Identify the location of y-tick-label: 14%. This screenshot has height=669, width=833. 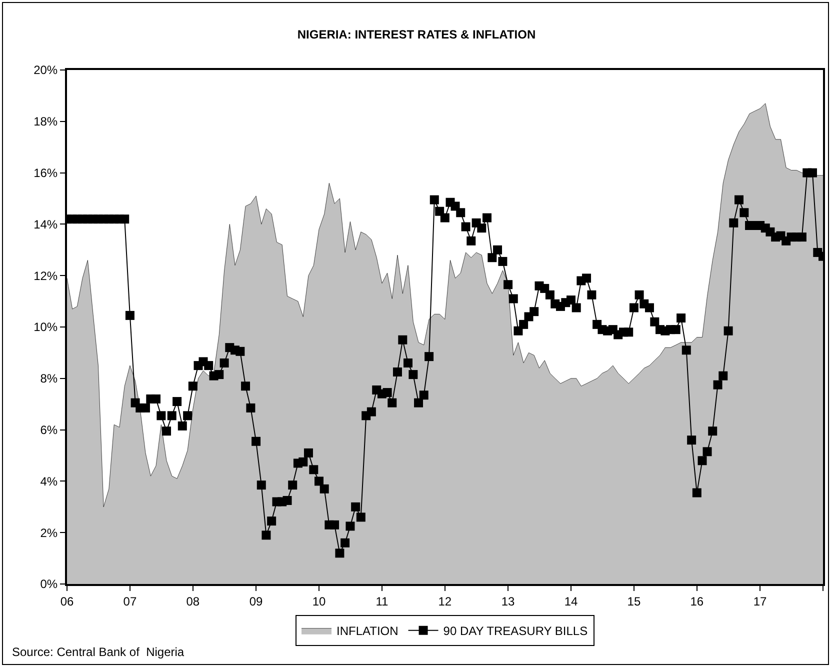
(46, 224).